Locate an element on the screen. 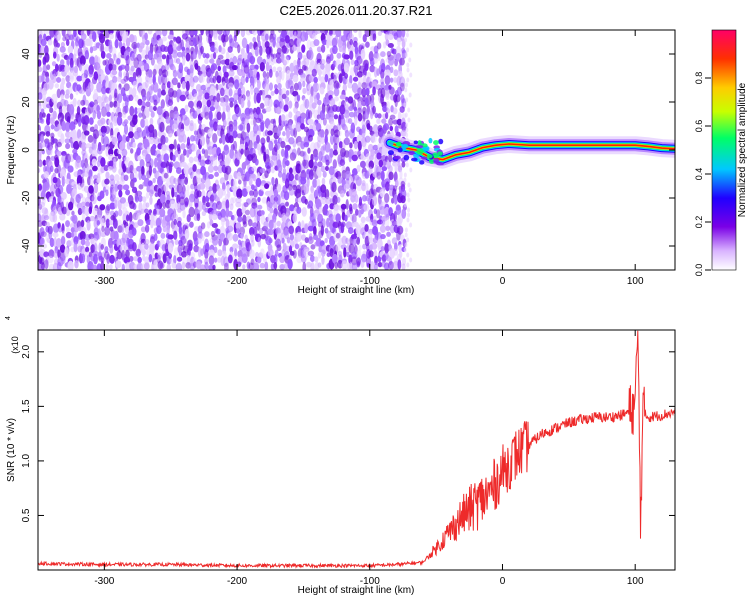  signal-blob is located at coordinates (420, 151).